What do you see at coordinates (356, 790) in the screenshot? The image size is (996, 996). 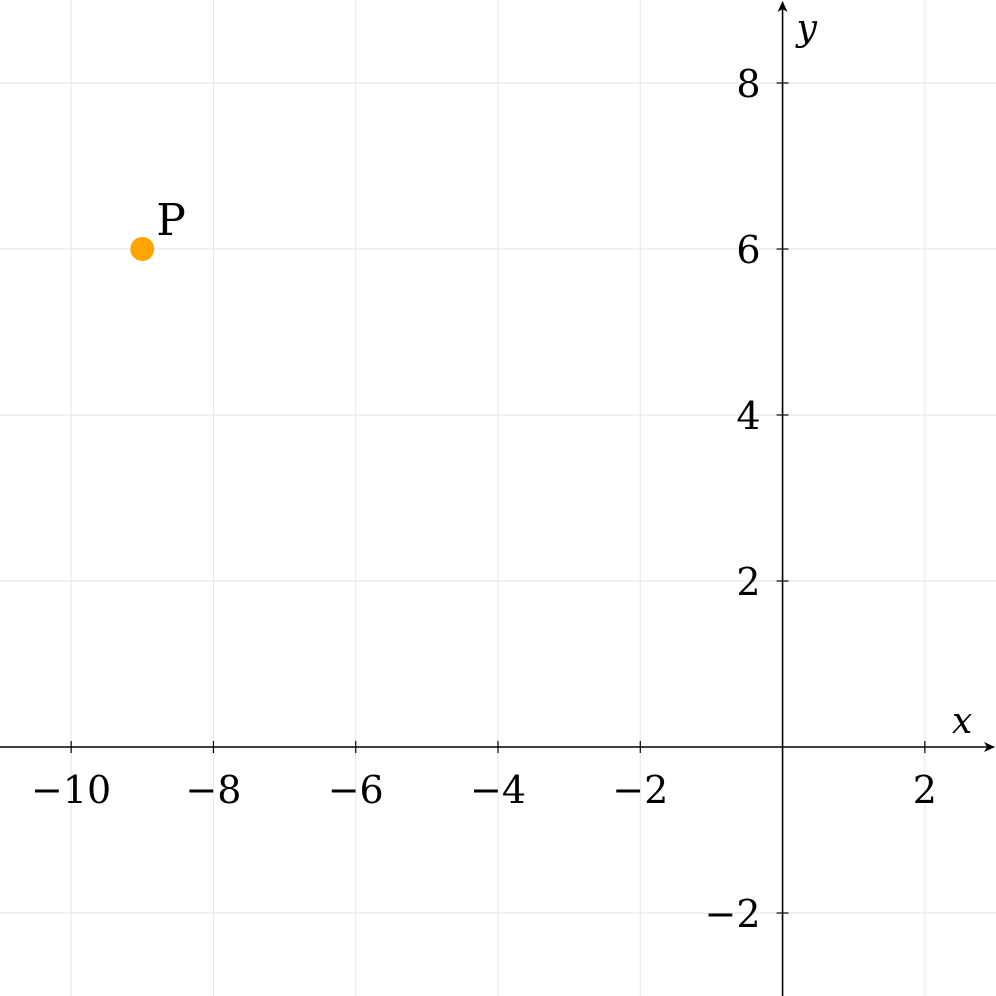 I see `x-tick-label: −6` at bounding box center [356, 790].